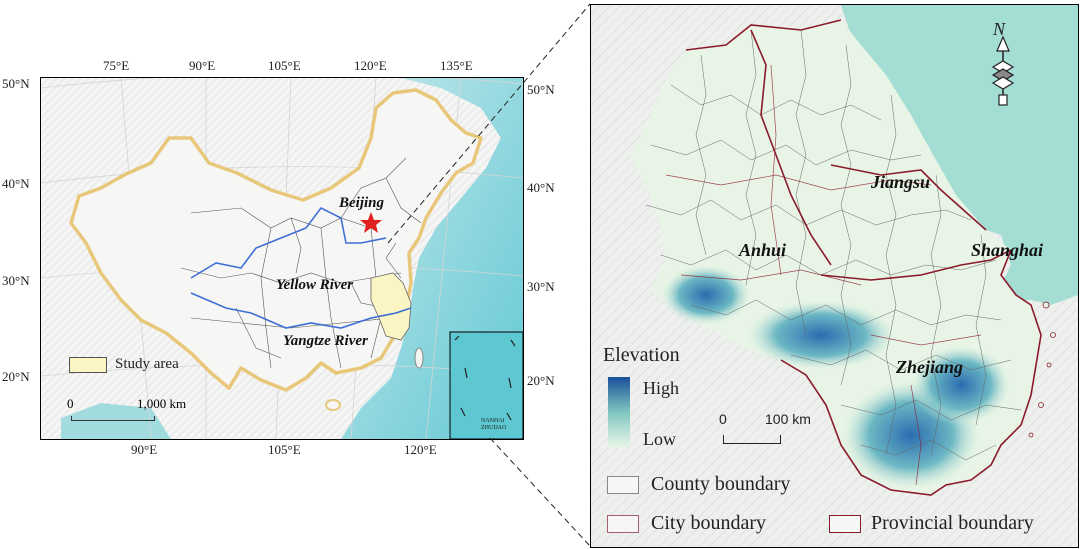 The height and width of the screenshot is (549, 1080). Describe the element at coordinates (420, 449) in the screenshot. I see `bottom-lon-tick: 120°E` at that location.